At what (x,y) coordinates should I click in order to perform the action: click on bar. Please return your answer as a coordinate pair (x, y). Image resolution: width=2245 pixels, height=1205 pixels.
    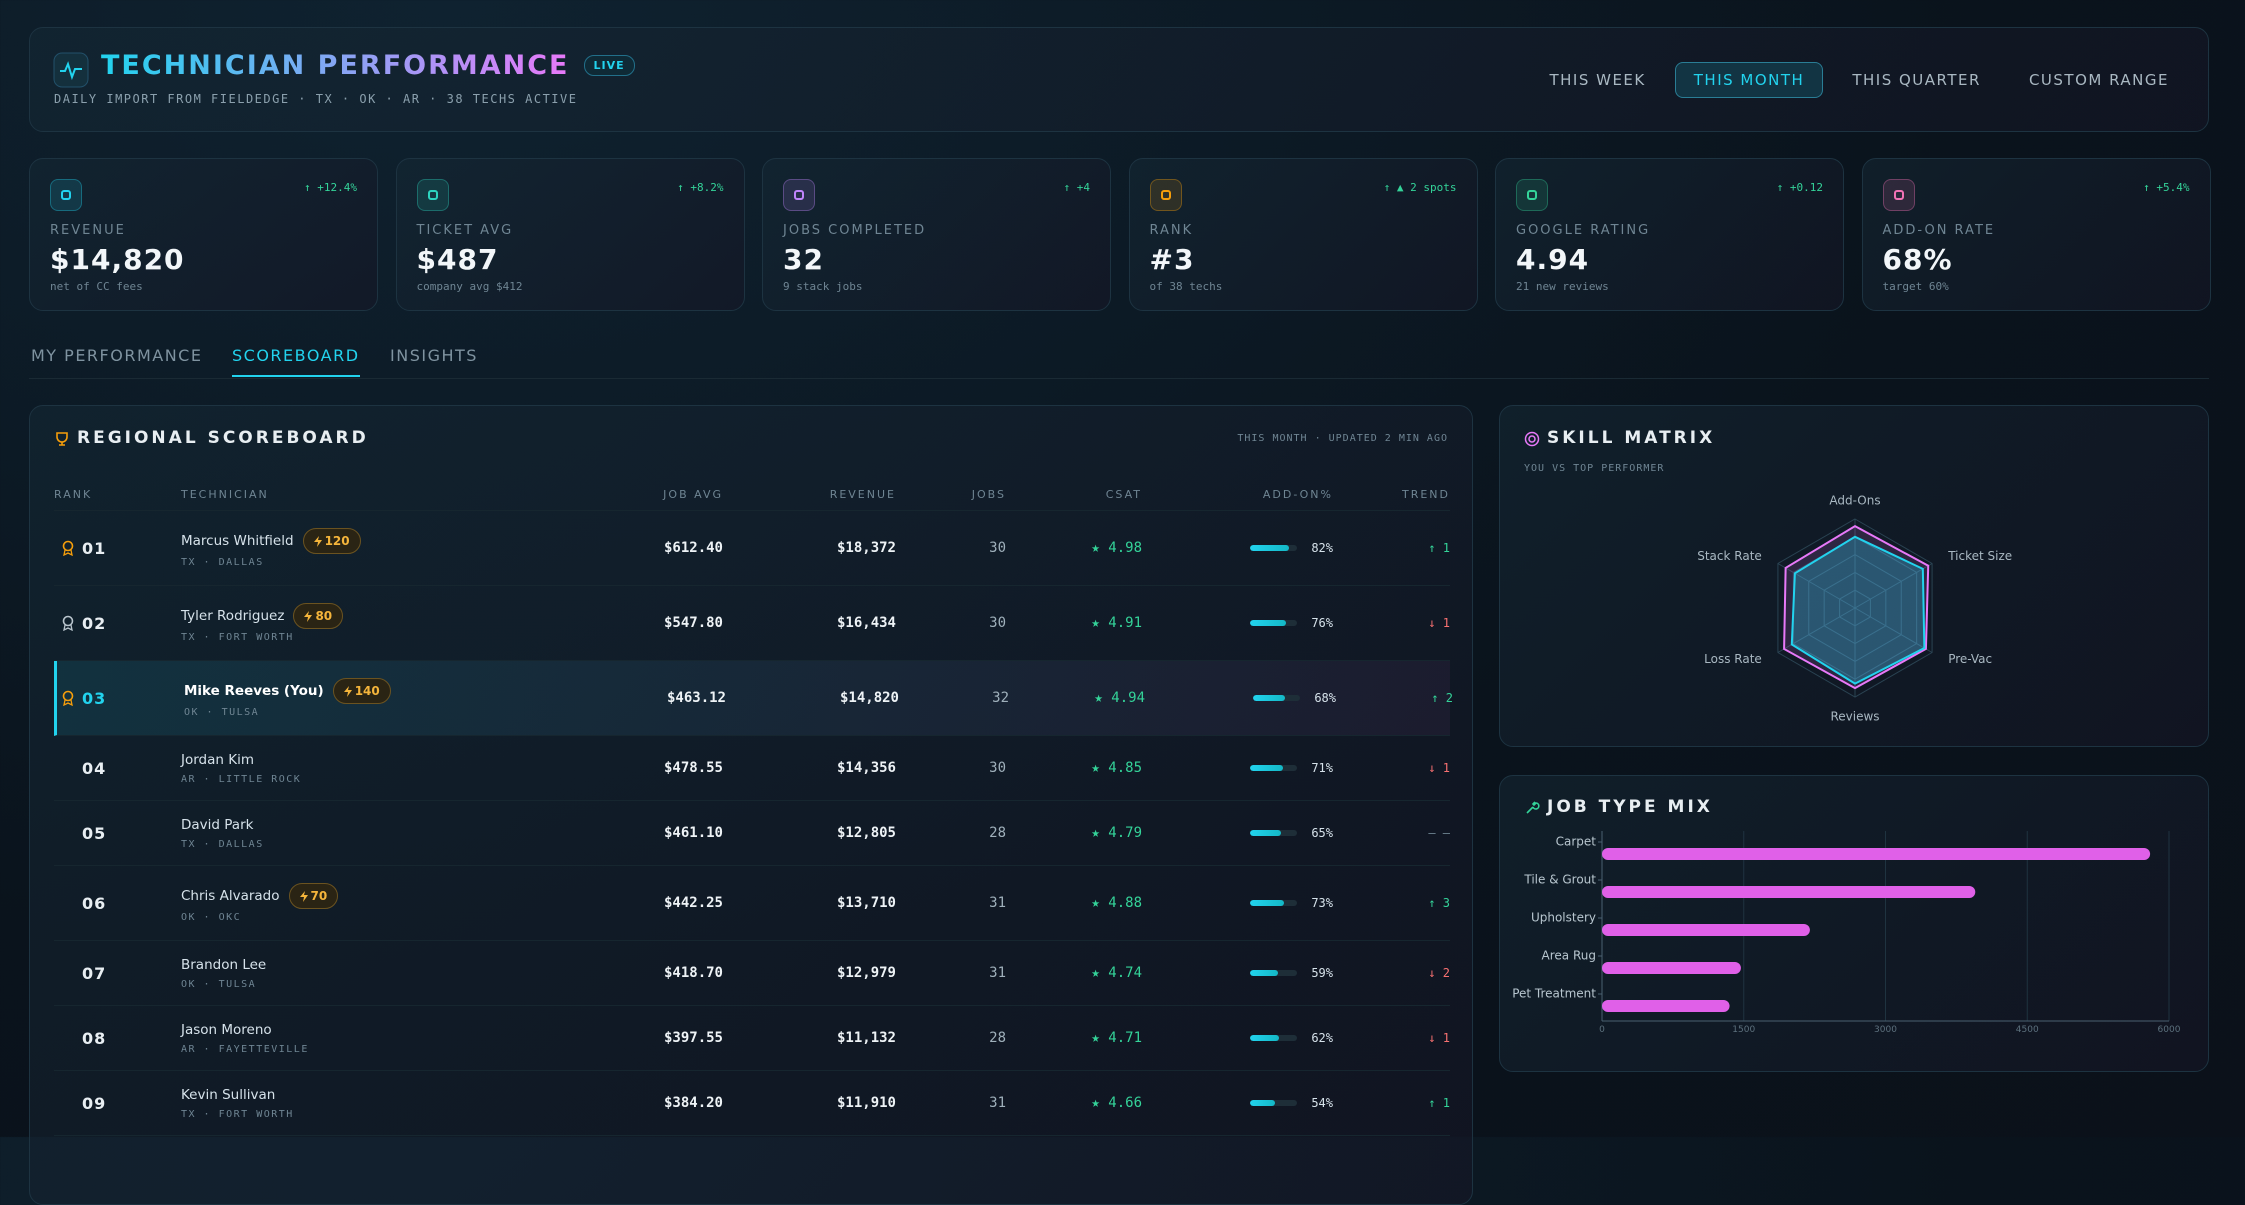
    Looking at the image, I should click on (1876, 854).